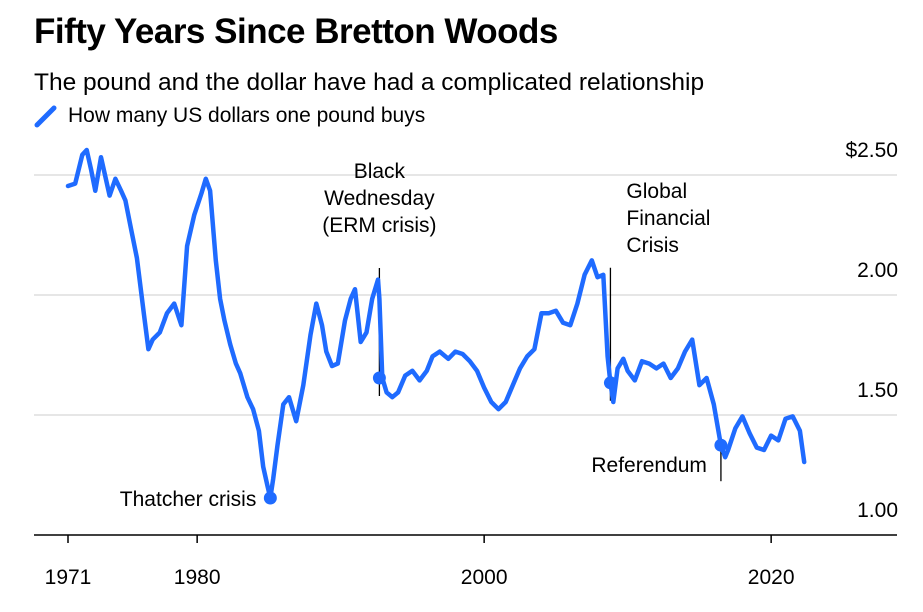 This screenshot has height=612, width=923. What do you see at coordinates (871, 330) in the screenshot?
I see `y-axis-ticks: $2.50 2.00 1.50 1.00` at bounding box center [871, 330].